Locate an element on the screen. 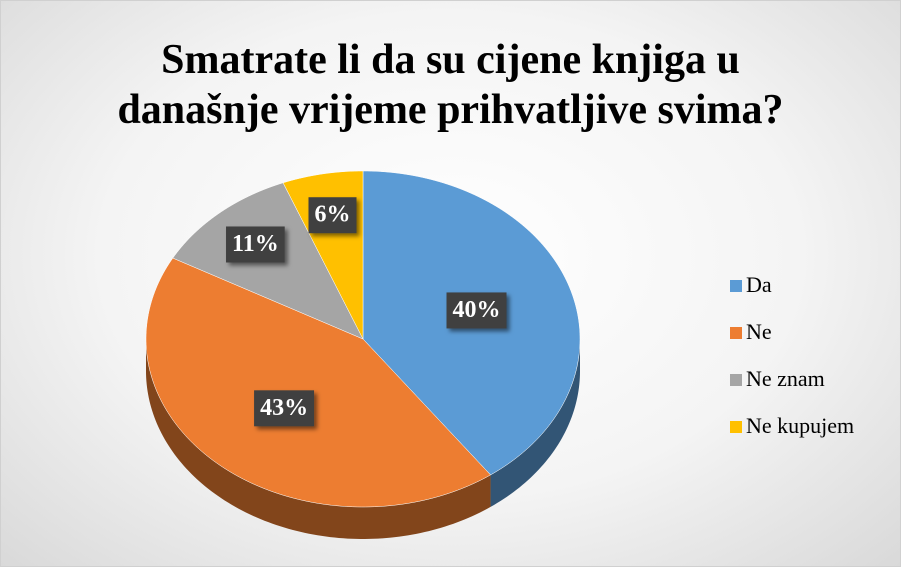 The width and height of the screenshot is (901, 567). data-label: 11% is located at coordinates (255, 244).